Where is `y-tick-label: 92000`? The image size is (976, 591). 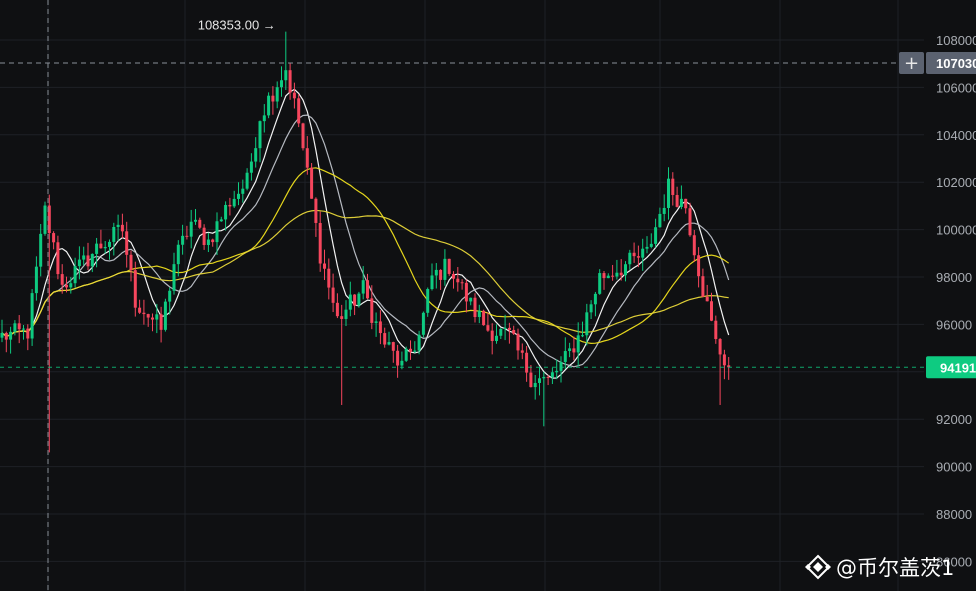
y-tick-label: 92000 is located at coordinates (954, 419).